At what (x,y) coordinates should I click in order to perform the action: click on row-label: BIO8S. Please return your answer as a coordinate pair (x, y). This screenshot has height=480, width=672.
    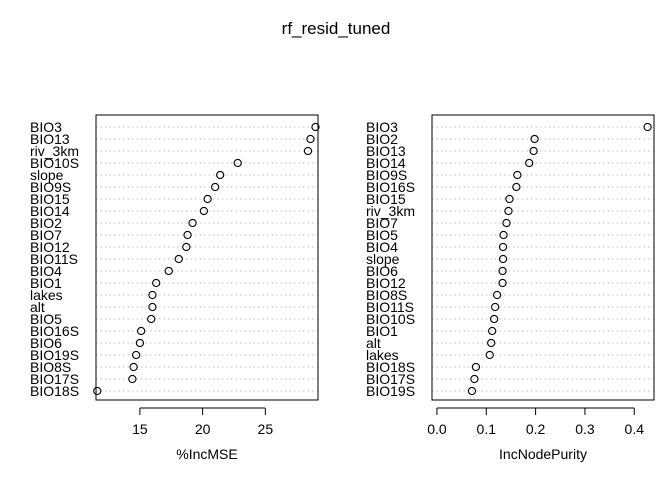
    Looking at the image, I should click on (50, 367).